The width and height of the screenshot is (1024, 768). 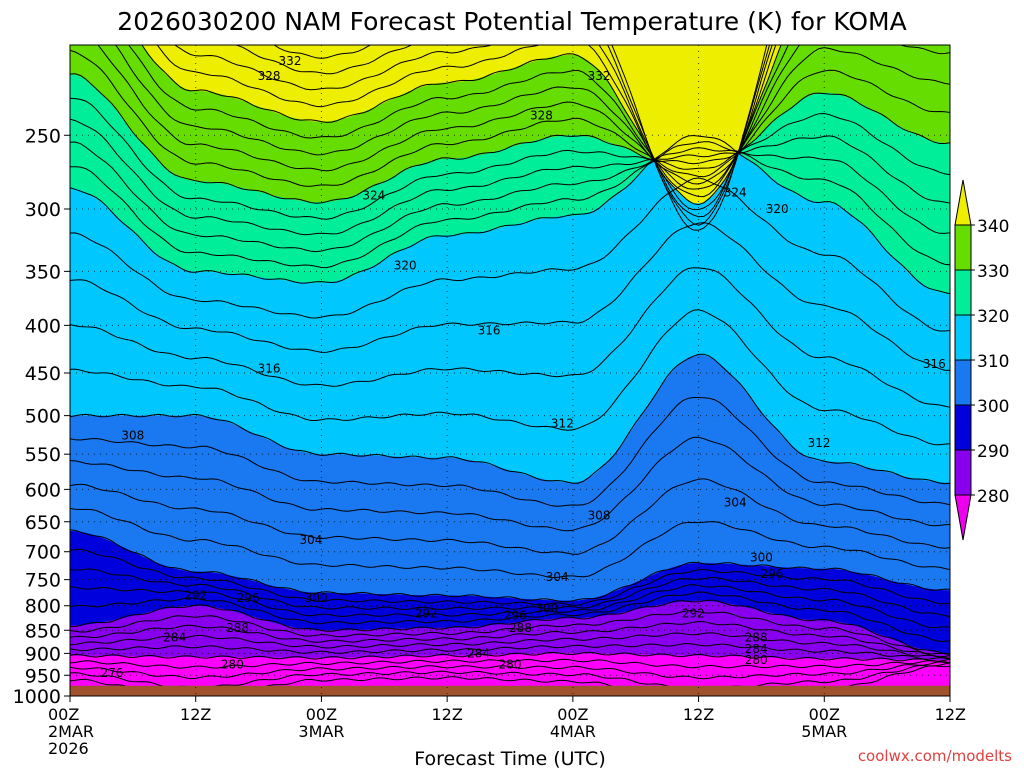 I want to click on y-tick-label: 750, so click(x=43, y=581).